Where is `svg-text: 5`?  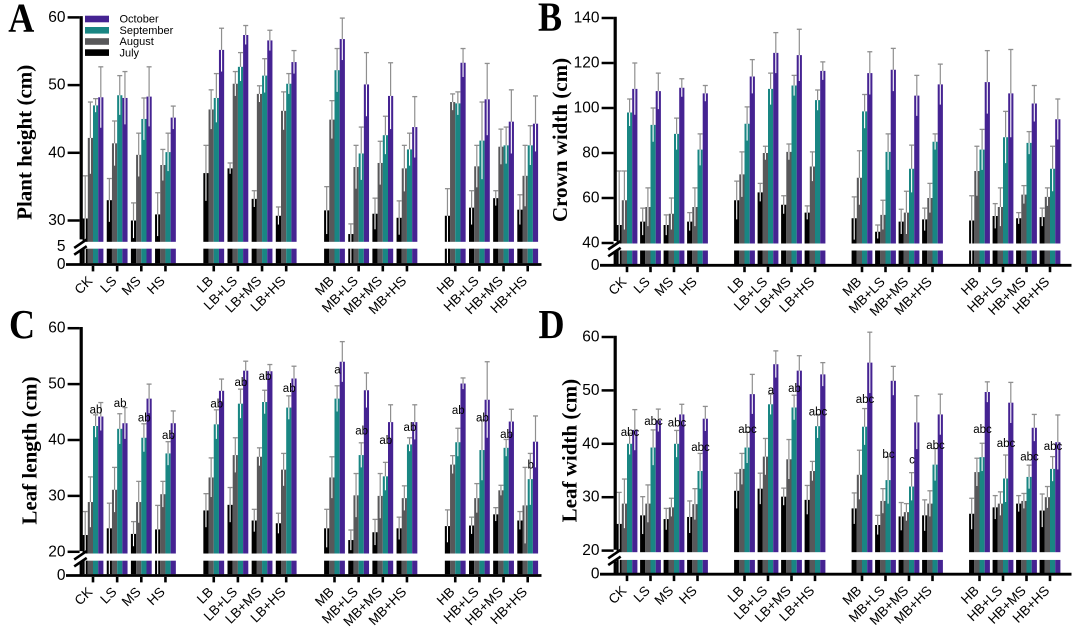 svg-text: 5 is located at coordinates (61, 246).